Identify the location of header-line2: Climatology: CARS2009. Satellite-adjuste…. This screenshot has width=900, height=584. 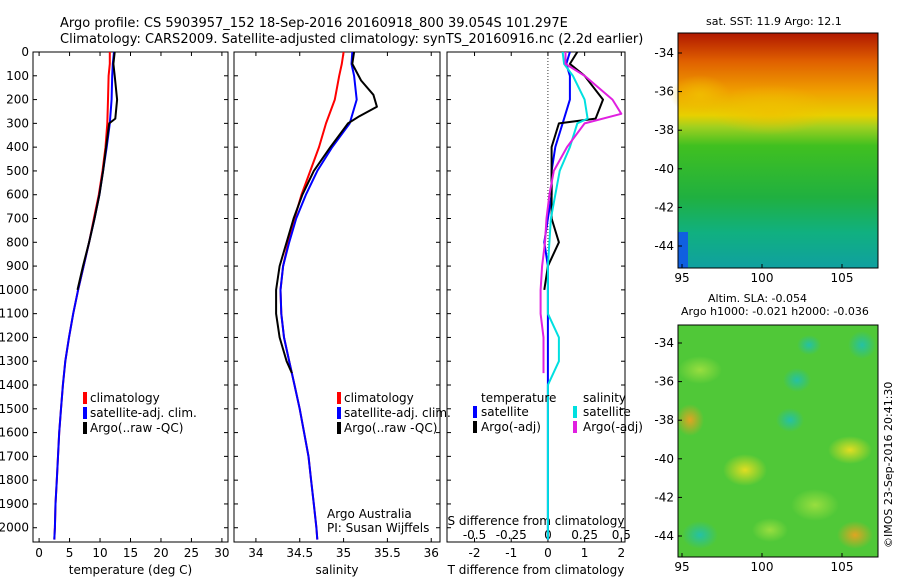
(351, 39).